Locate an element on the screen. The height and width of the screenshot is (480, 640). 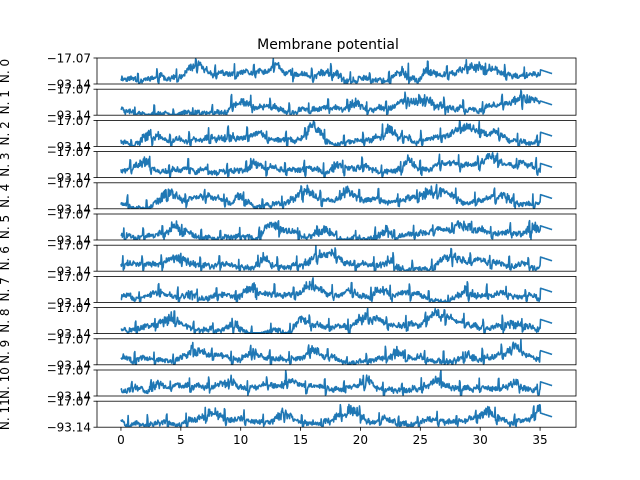
subplot-6: −17.07 −93.14 N. 6 is located at coordinates (288, 259).